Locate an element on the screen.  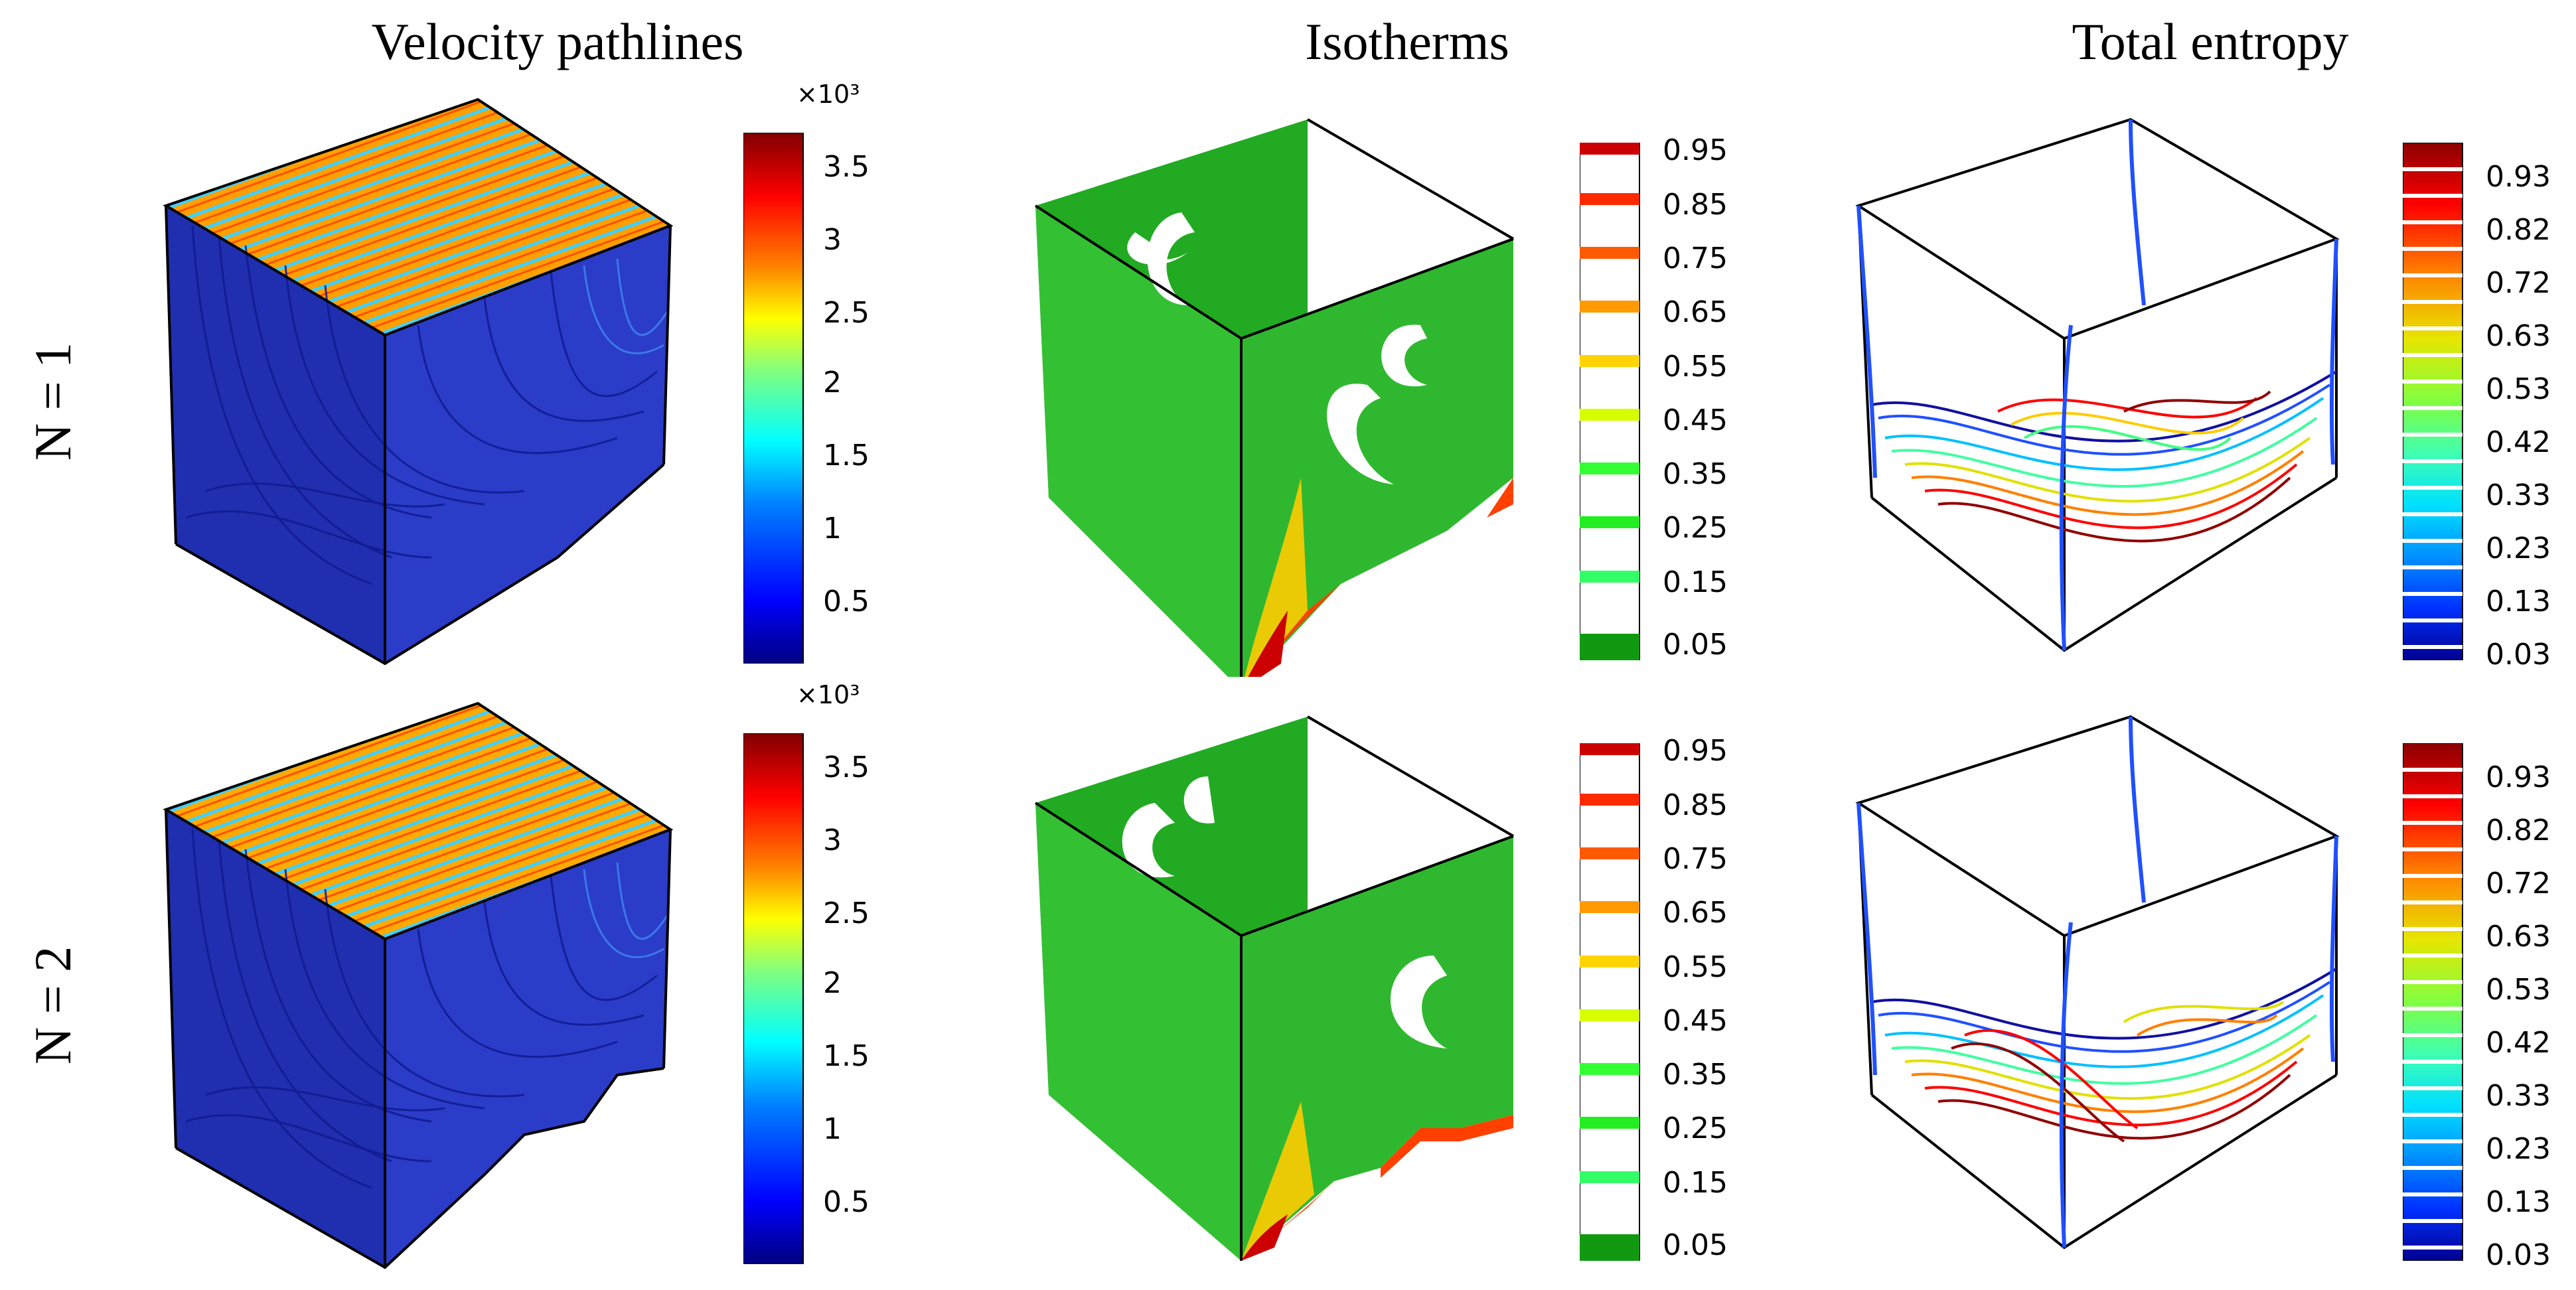
row-label-n1: N = 1 is located at coordinates (53, 401).